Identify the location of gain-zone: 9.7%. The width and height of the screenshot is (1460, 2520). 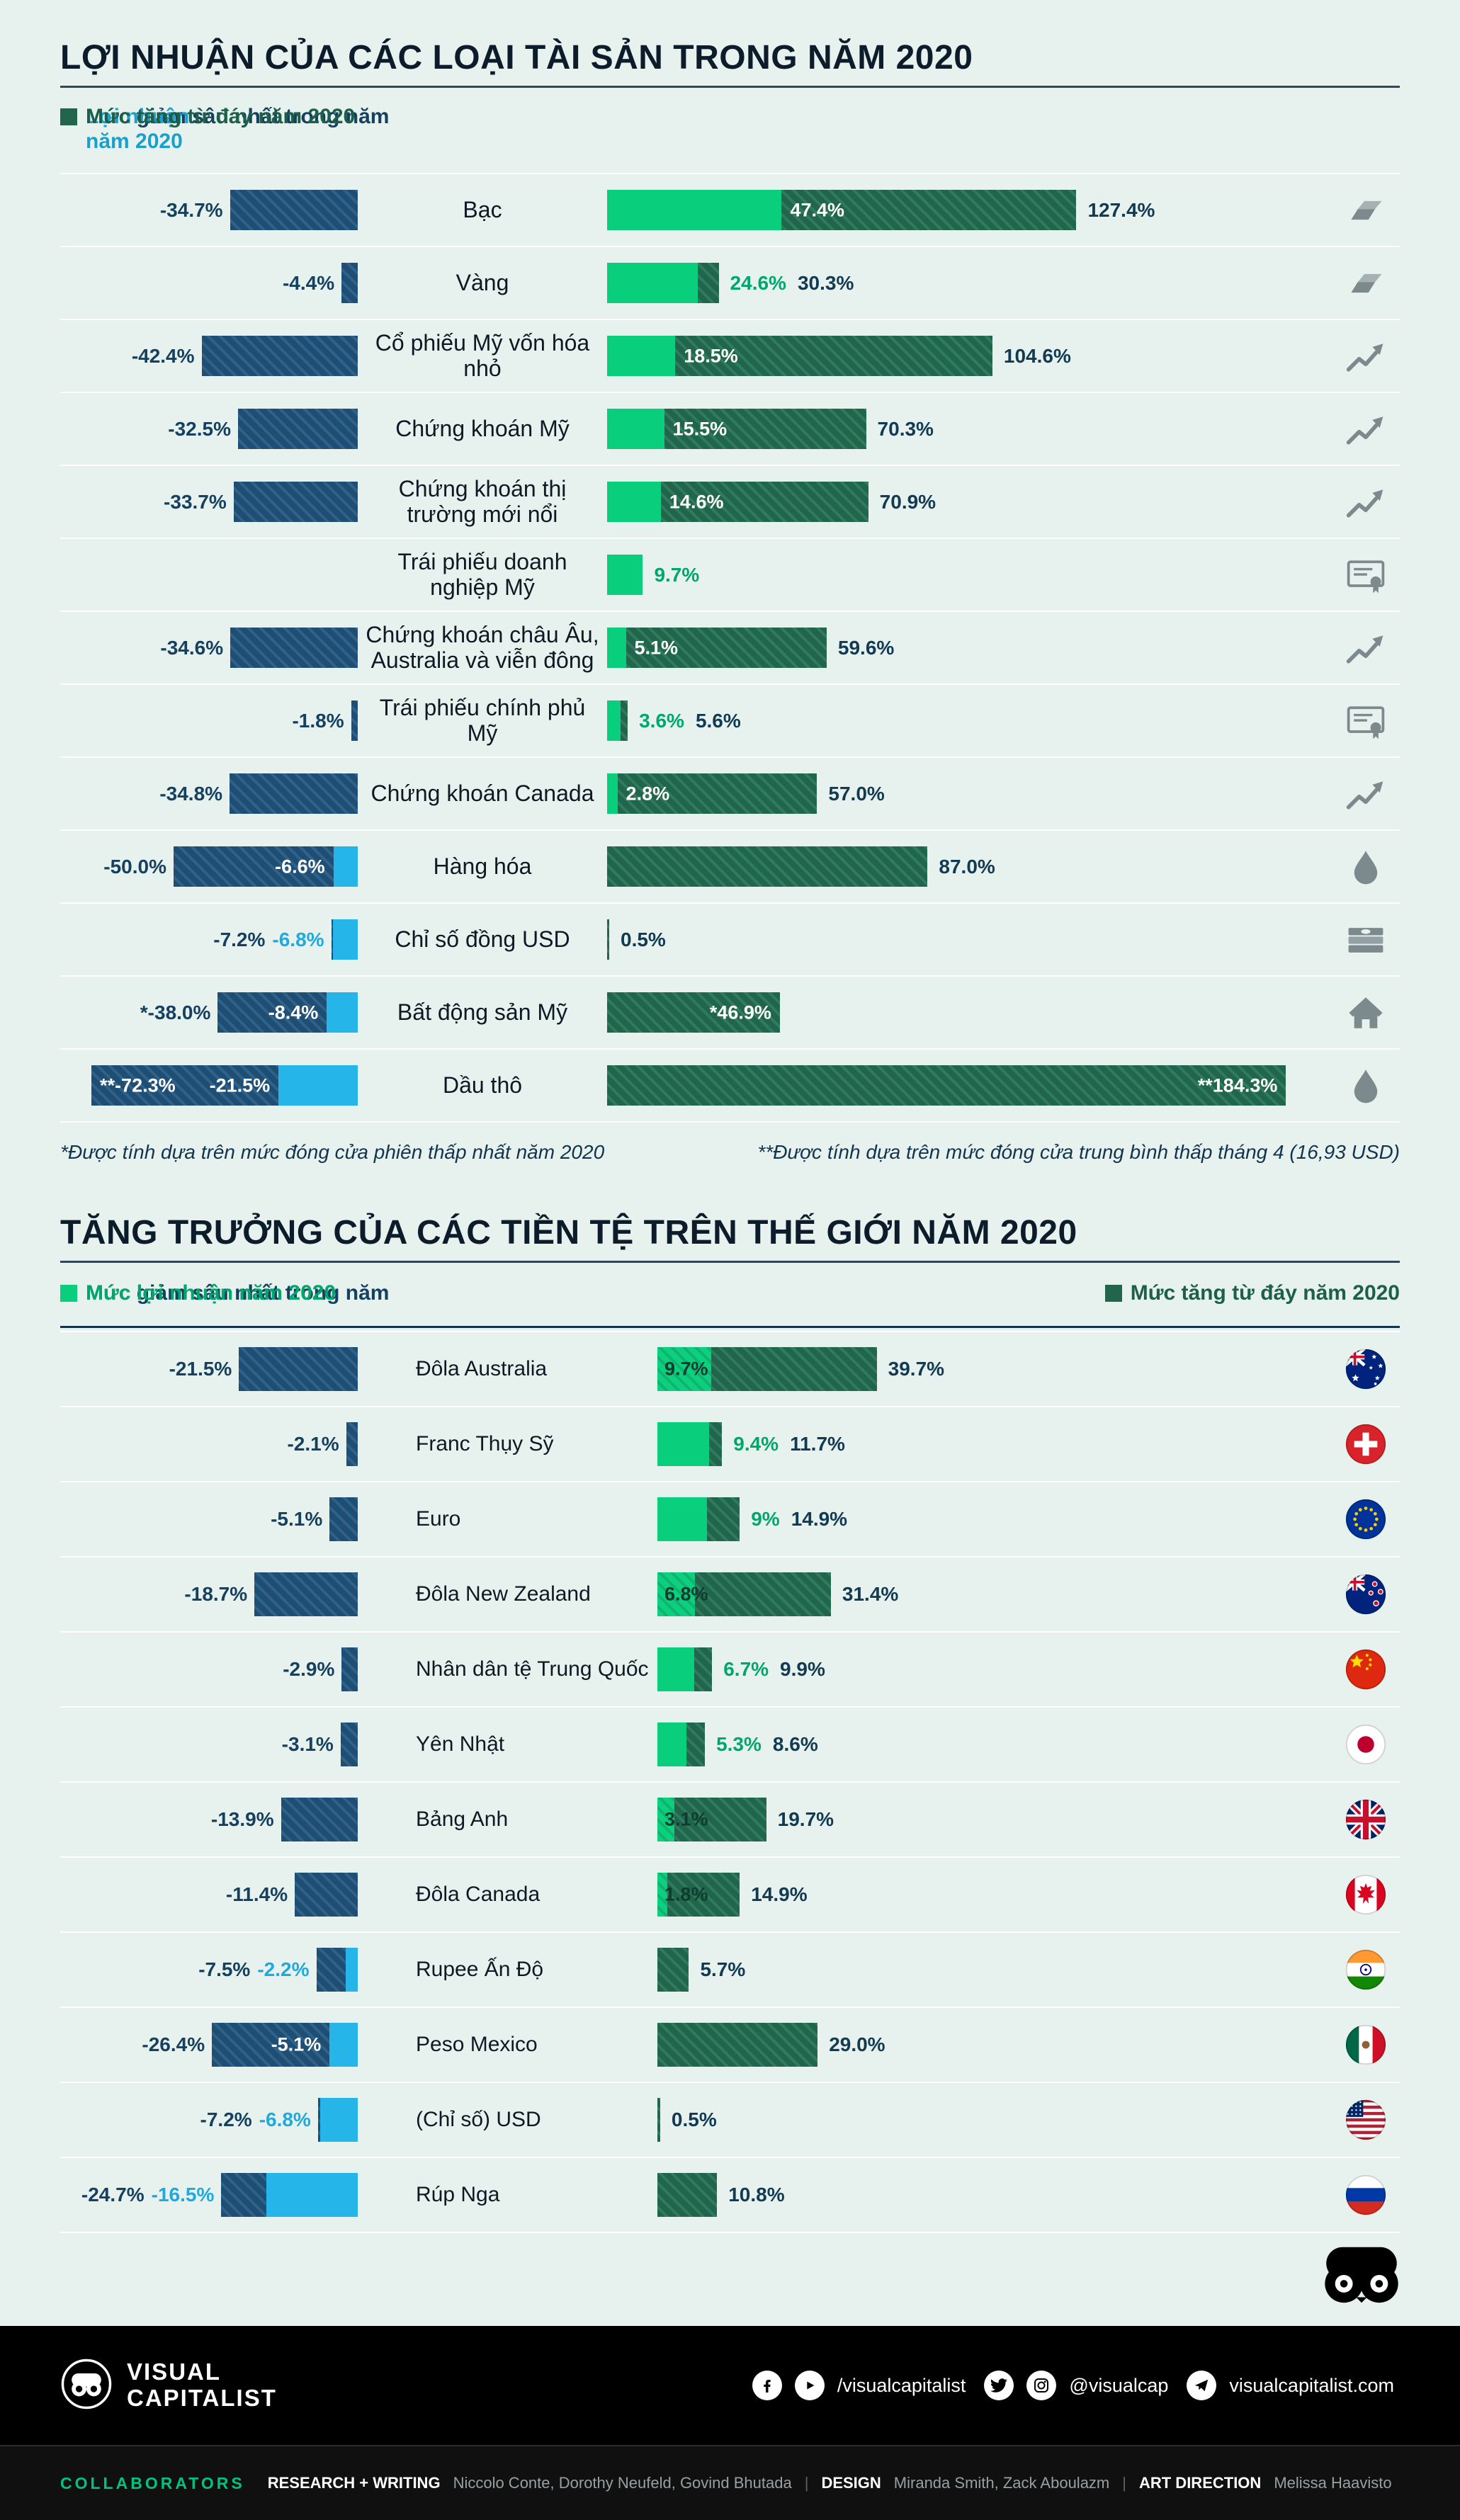
(969, 575).